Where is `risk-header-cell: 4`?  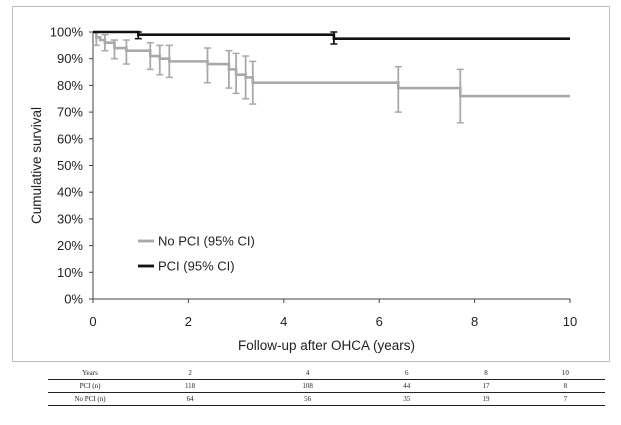 risk-header-cell: 4 is located at coordinates (308, 373).